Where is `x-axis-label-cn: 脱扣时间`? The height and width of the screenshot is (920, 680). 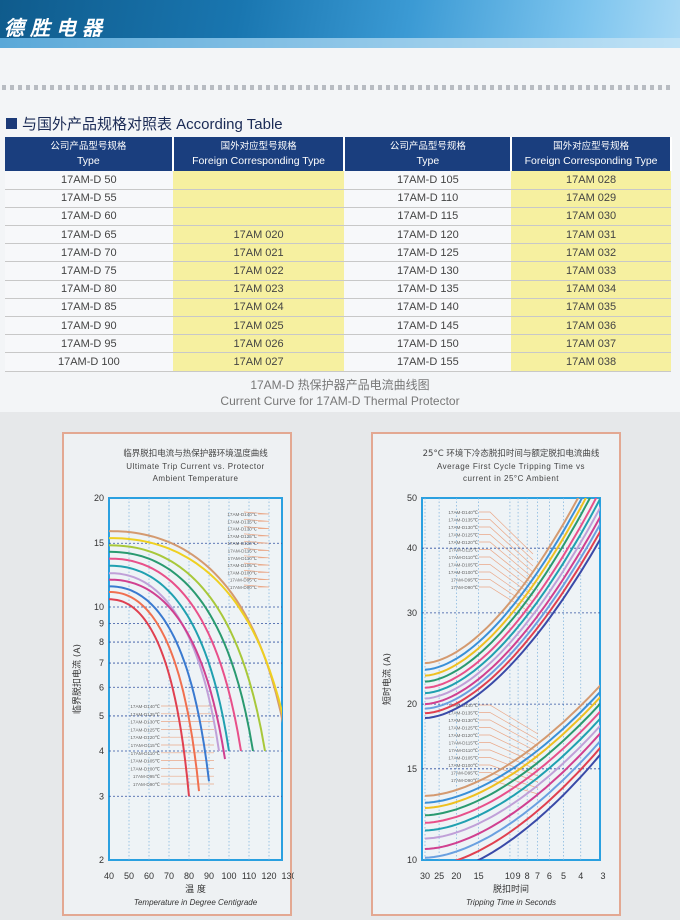 x-axis-label-cn: 脱扣时间 is located at coordinates (511, 889).